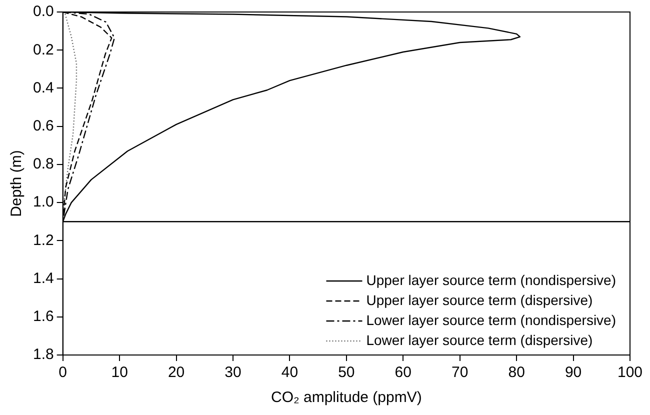 This screenshot has height=415, width=650. What do you see at coordinates (43, 240) in the screenshot?
I see `y-tick-label: 1.2` at bounding box center [43, 240].